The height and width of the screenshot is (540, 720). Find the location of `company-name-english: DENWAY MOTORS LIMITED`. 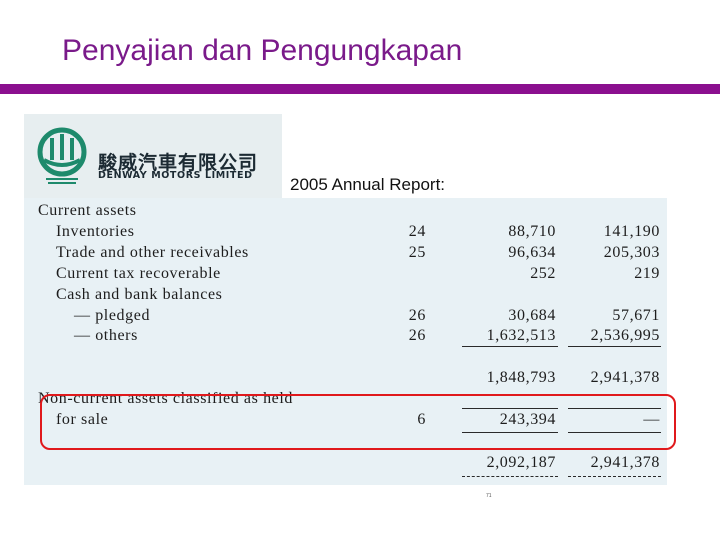

company-name-english: DENWAY MOTORS LIMITED is located at coordinates (175, 175).